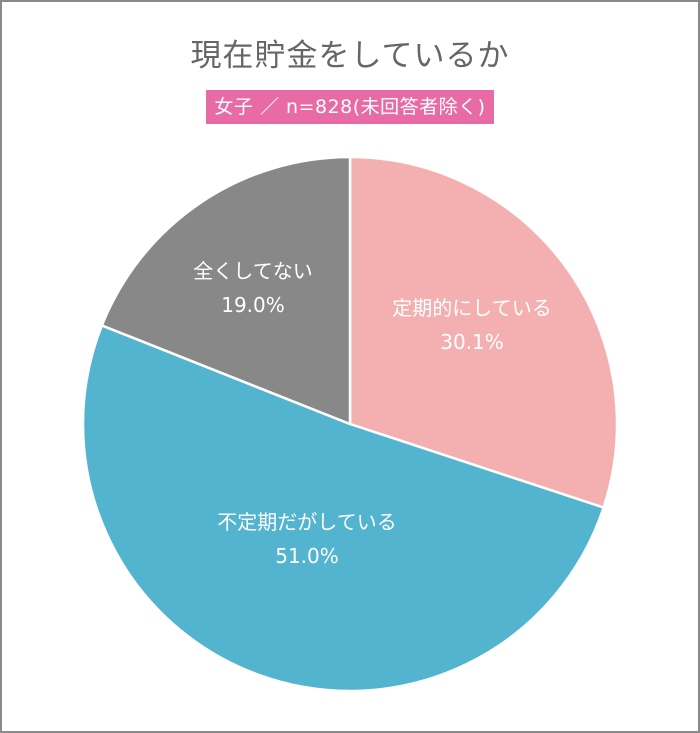  I want to click on slice-category: 全くしてない, so click(253, 271).